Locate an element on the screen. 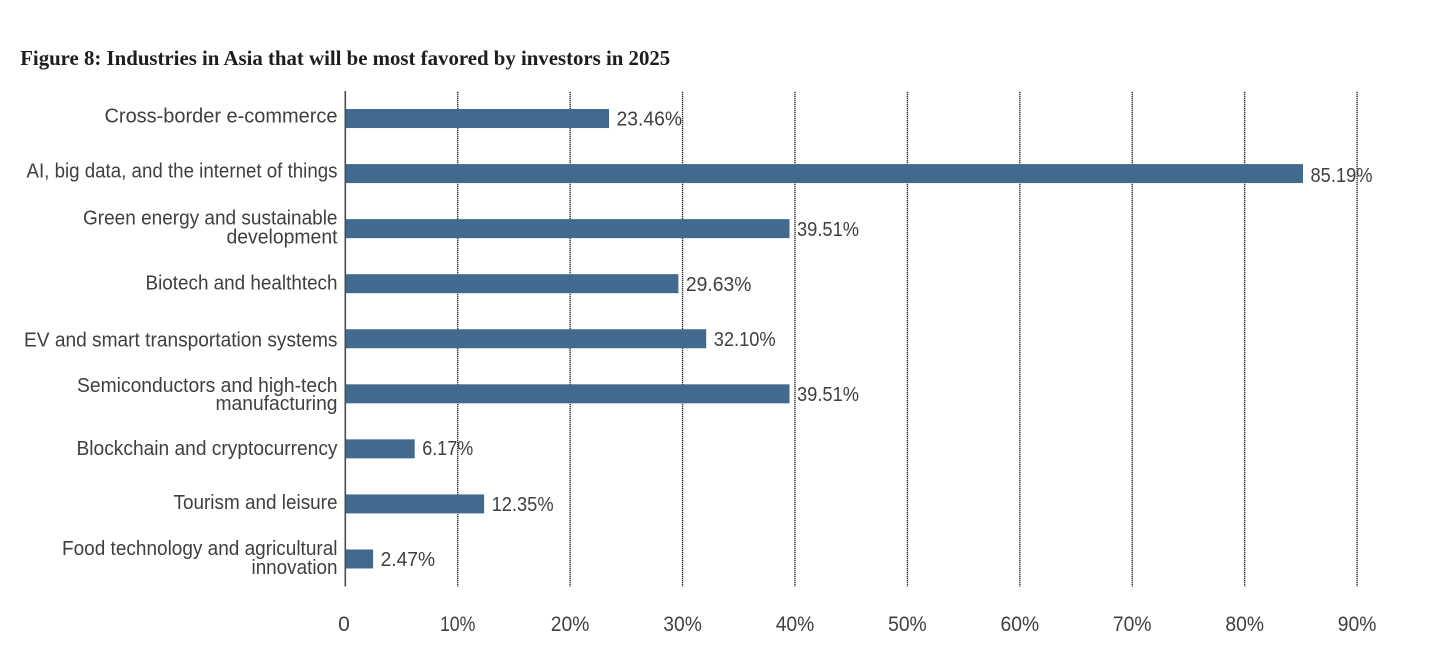 The width and height of the screenshot is (1436, 672). svg-text: 30% is located at coordinates (682, 624).